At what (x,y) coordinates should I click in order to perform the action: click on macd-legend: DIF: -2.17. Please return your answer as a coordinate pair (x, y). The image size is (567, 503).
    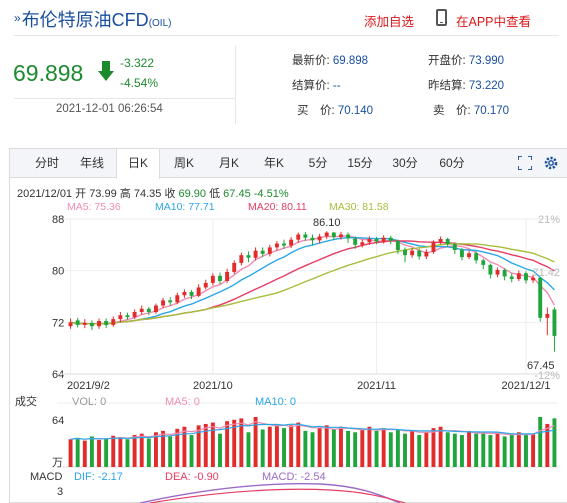
    Looking at the image, I should click on (98, 477).